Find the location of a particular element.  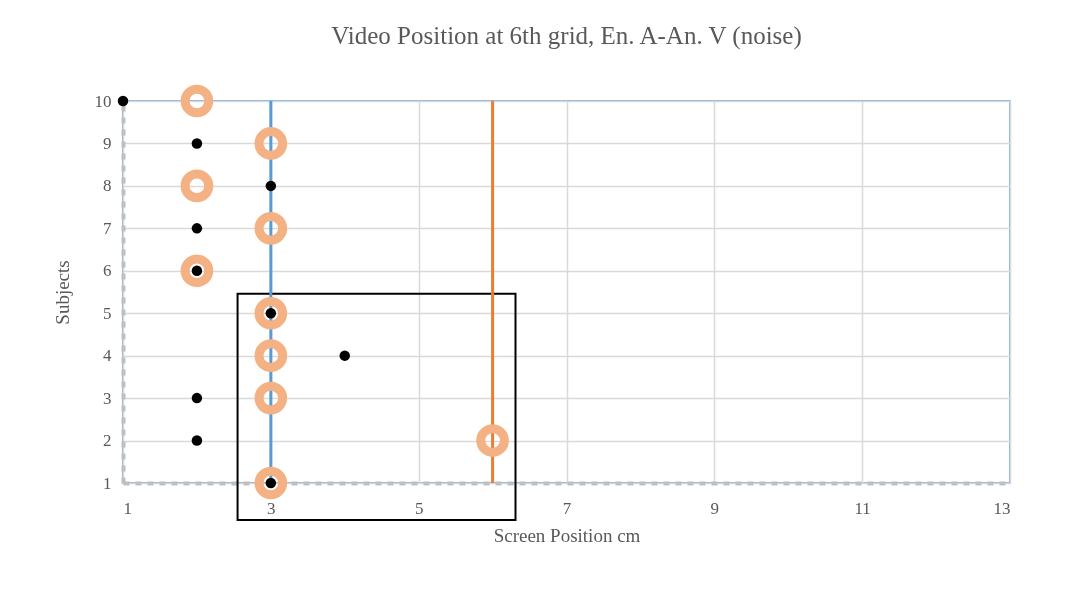

y-tick-label: 4 is located at coordinates (107, 356).